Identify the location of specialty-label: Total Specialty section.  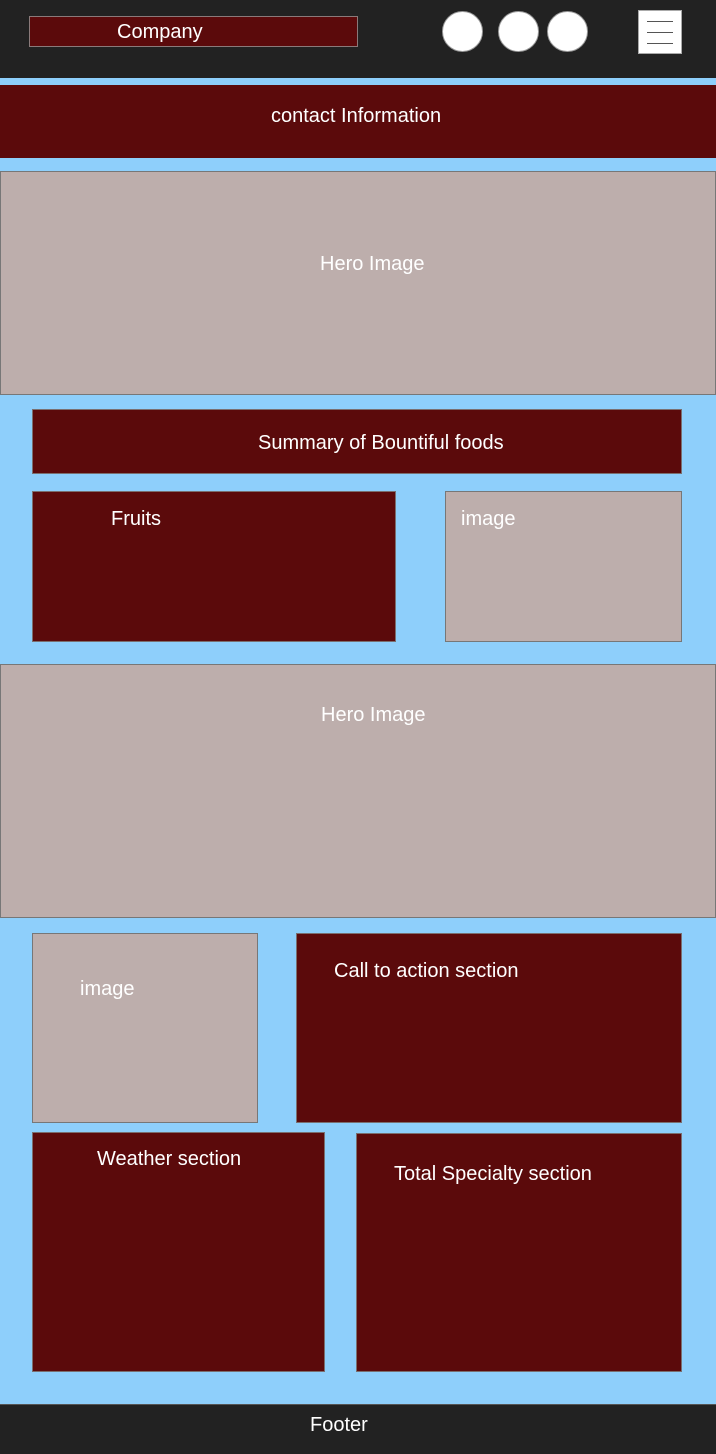
(493, 1174).